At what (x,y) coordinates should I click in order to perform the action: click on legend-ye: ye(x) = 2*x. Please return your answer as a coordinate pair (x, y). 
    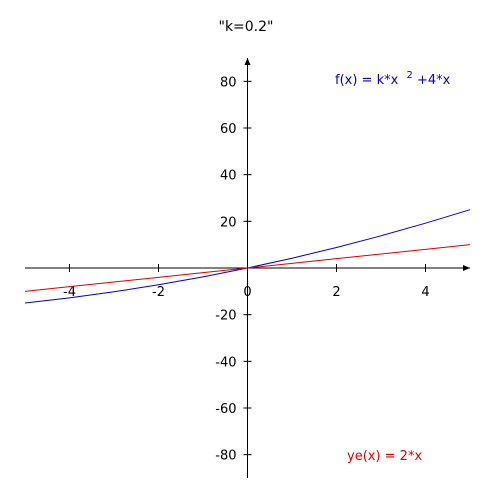
    Looking at the image, I should click on (384, 456).